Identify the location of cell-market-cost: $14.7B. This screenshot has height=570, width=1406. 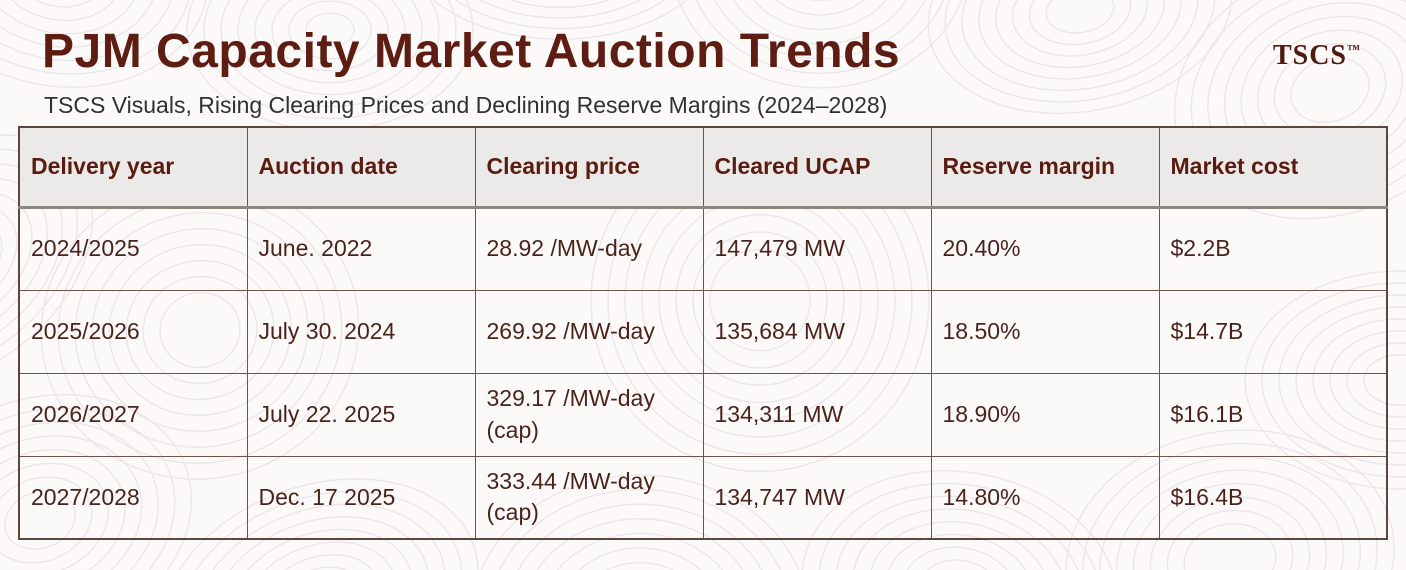
(1273, 331).